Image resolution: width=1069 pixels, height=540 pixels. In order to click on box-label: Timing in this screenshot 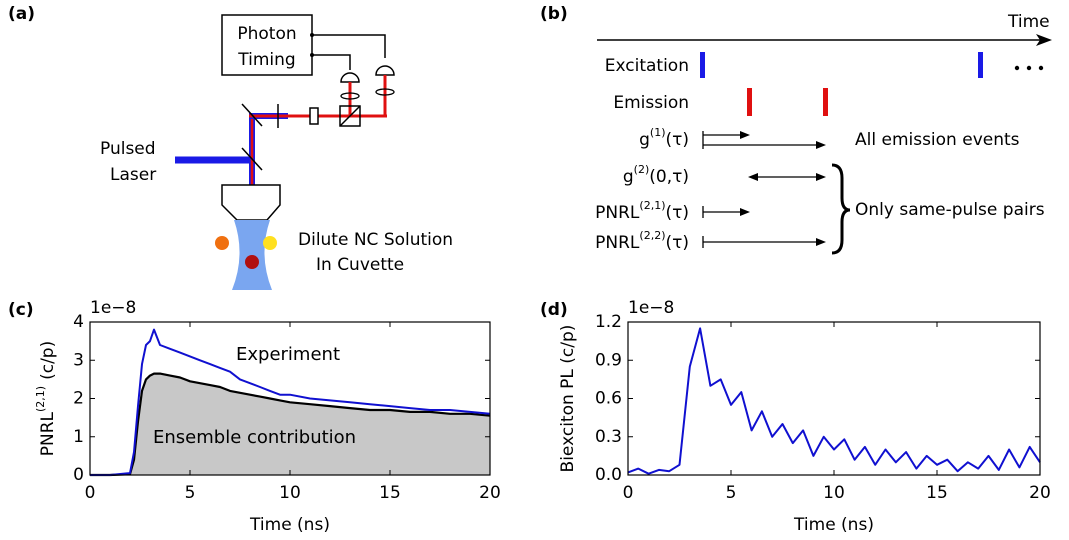, I will do `click(266, 60)`.